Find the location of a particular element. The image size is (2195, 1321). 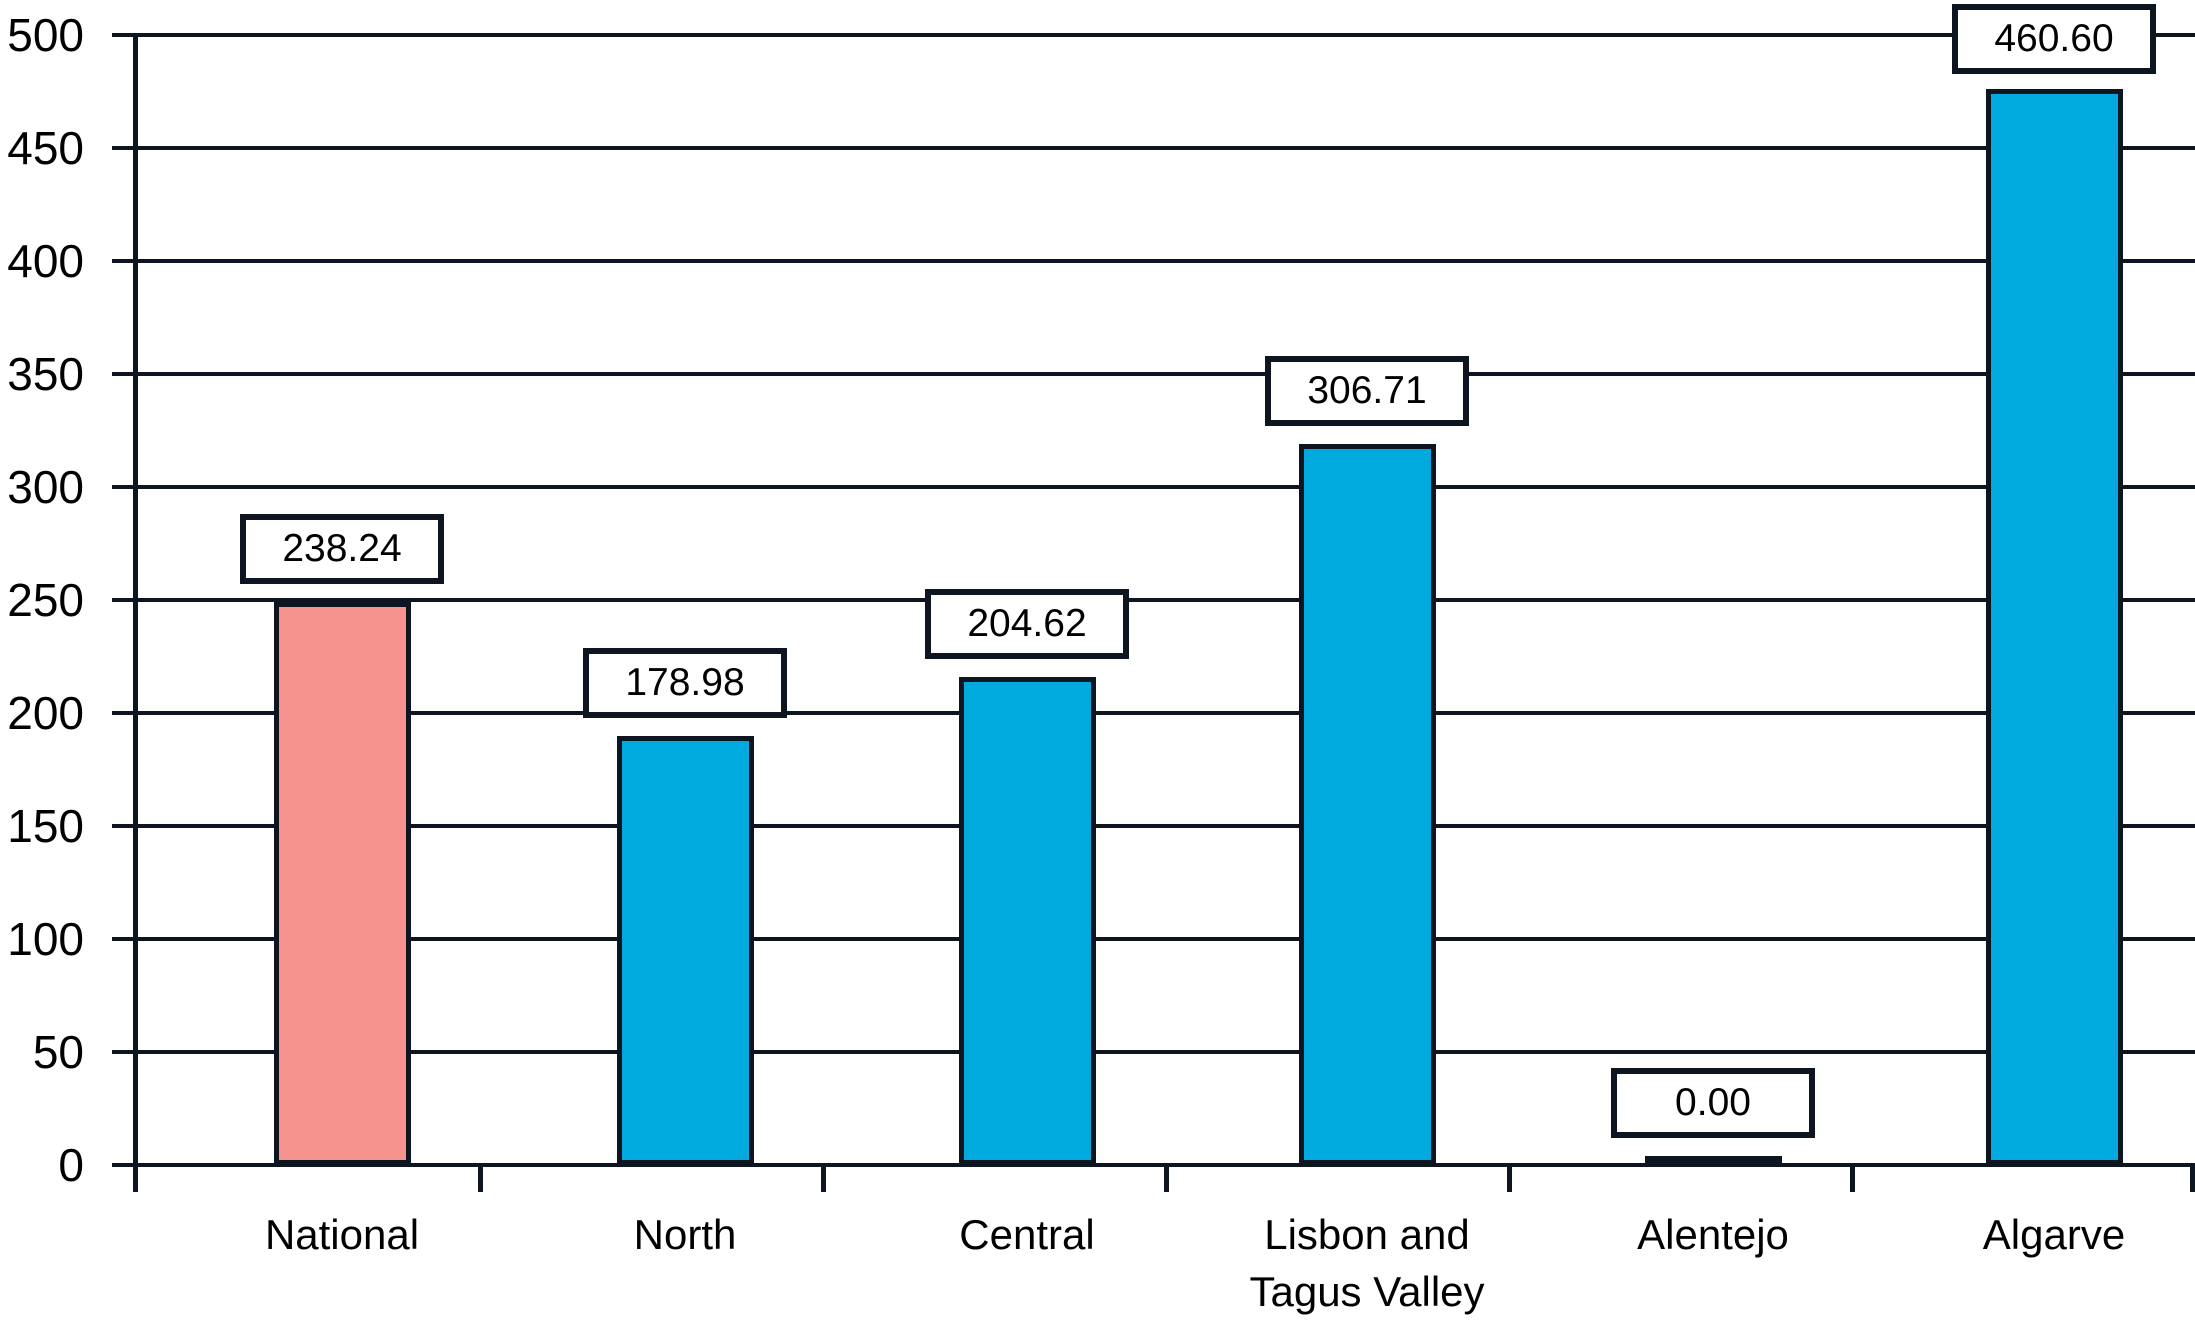

y-axis-tick-label: 100 is located at coordinates (45, 939).